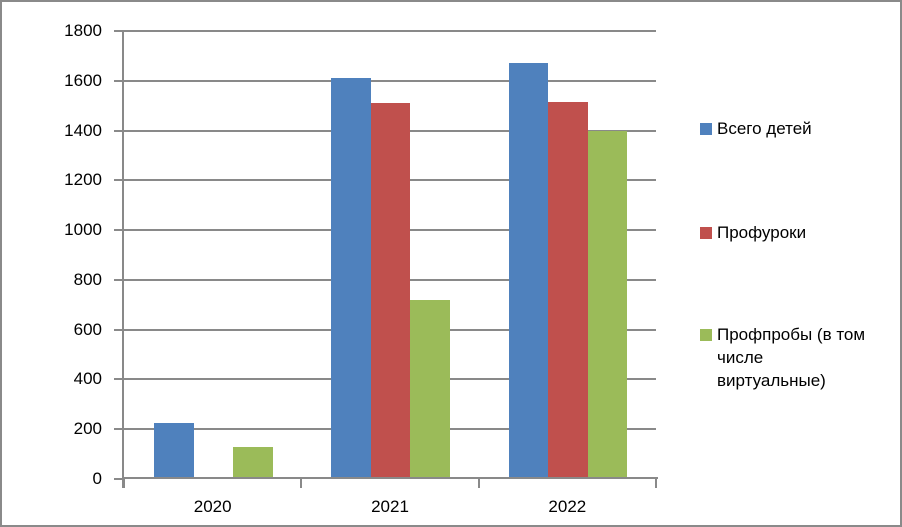  Describe the element at coordinates (212, 506) in the screenshot. I see `x-axis-label-2020: 2020` at that location.